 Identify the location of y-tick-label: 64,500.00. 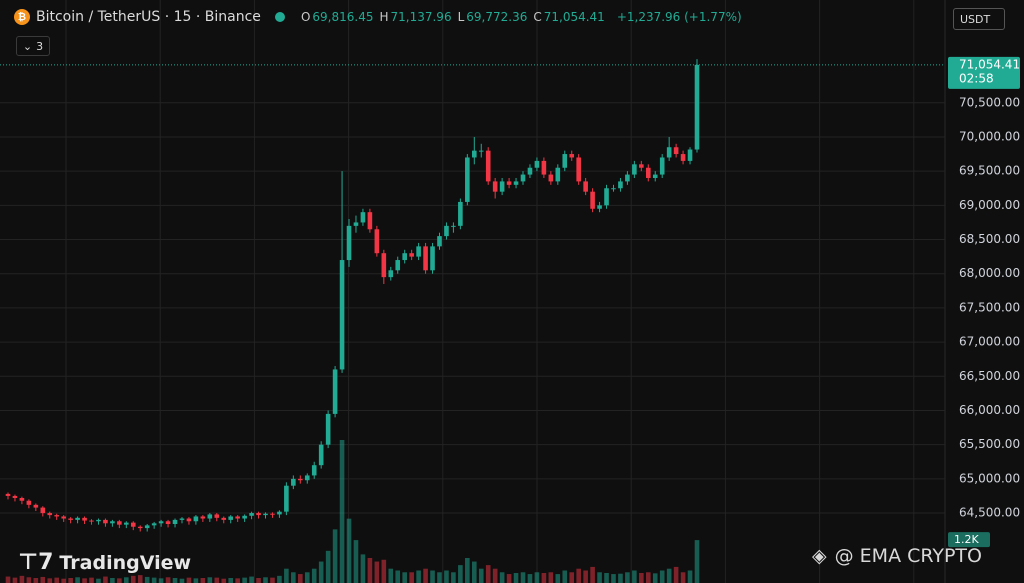
(989, 513).